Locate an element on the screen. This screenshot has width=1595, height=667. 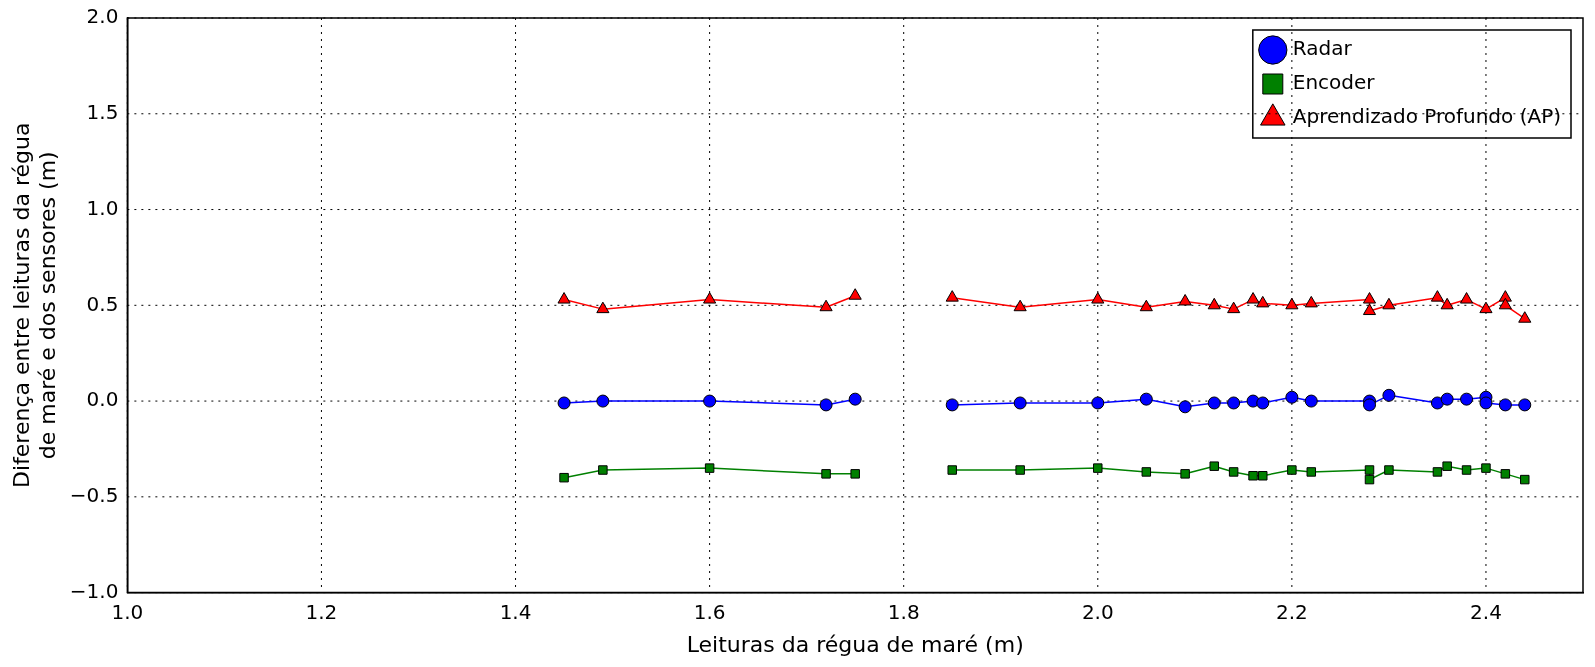
y-tick-label: −0.5 is located at coordinates (94, 495).